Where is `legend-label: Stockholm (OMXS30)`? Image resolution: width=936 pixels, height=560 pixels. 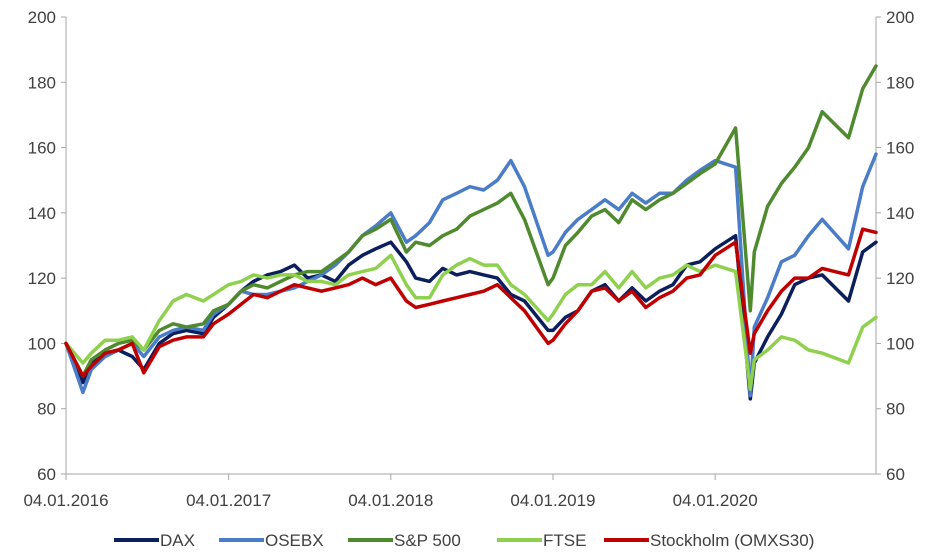 legend-label: Stockholm (OMXS30) is located at coordinates (732, 540).